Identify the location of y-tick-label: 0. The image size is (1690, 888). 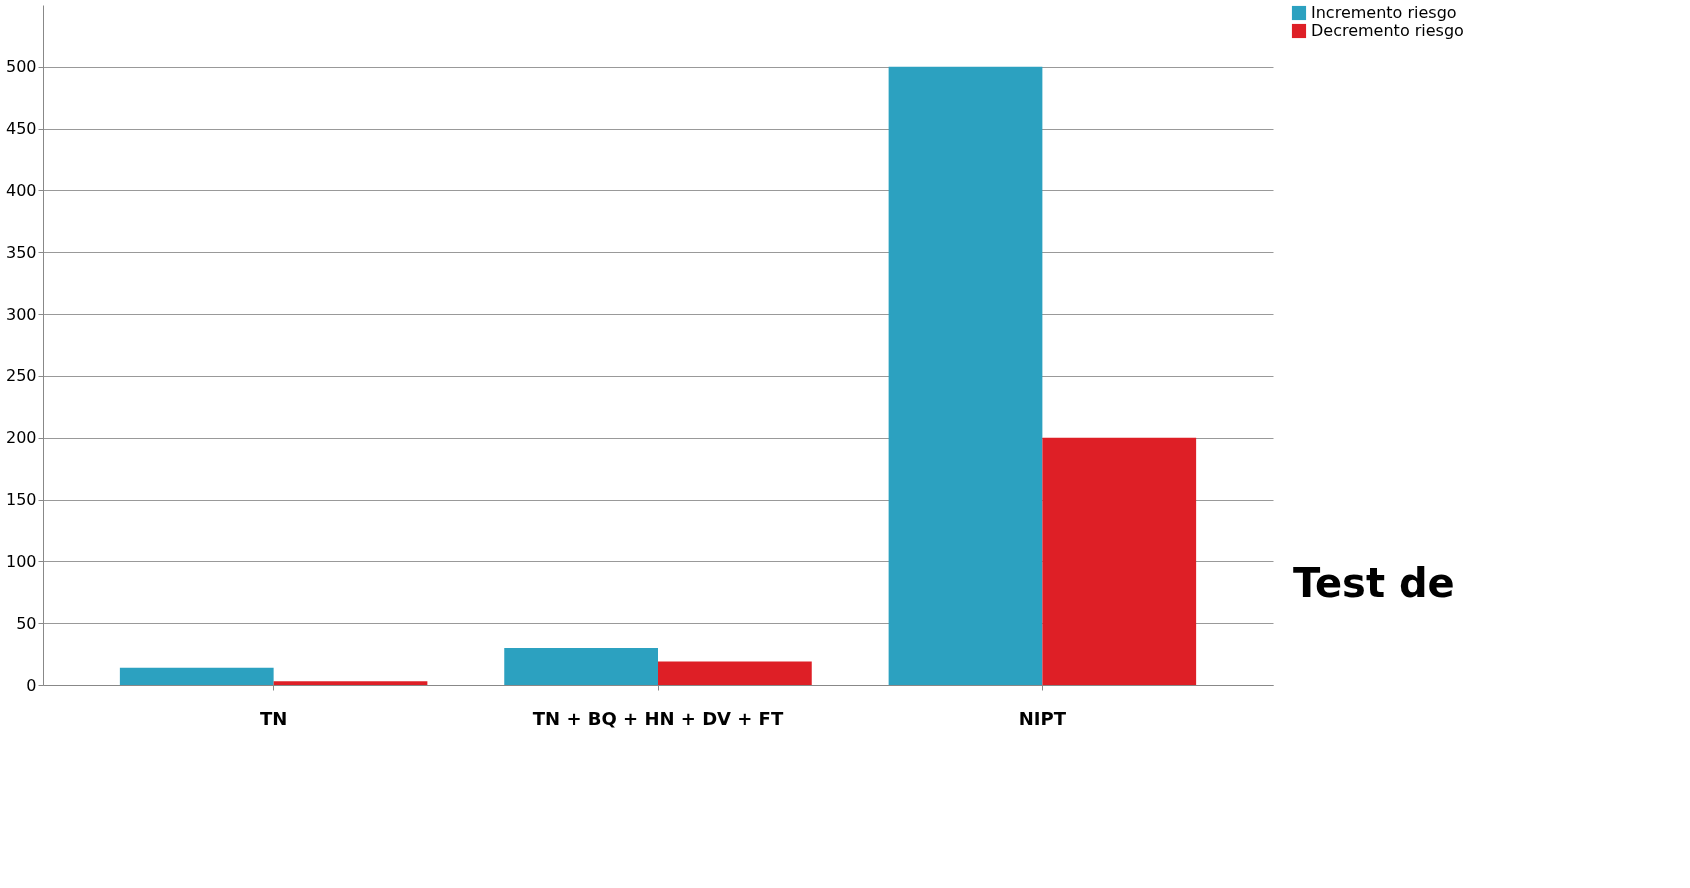
(31, 685).